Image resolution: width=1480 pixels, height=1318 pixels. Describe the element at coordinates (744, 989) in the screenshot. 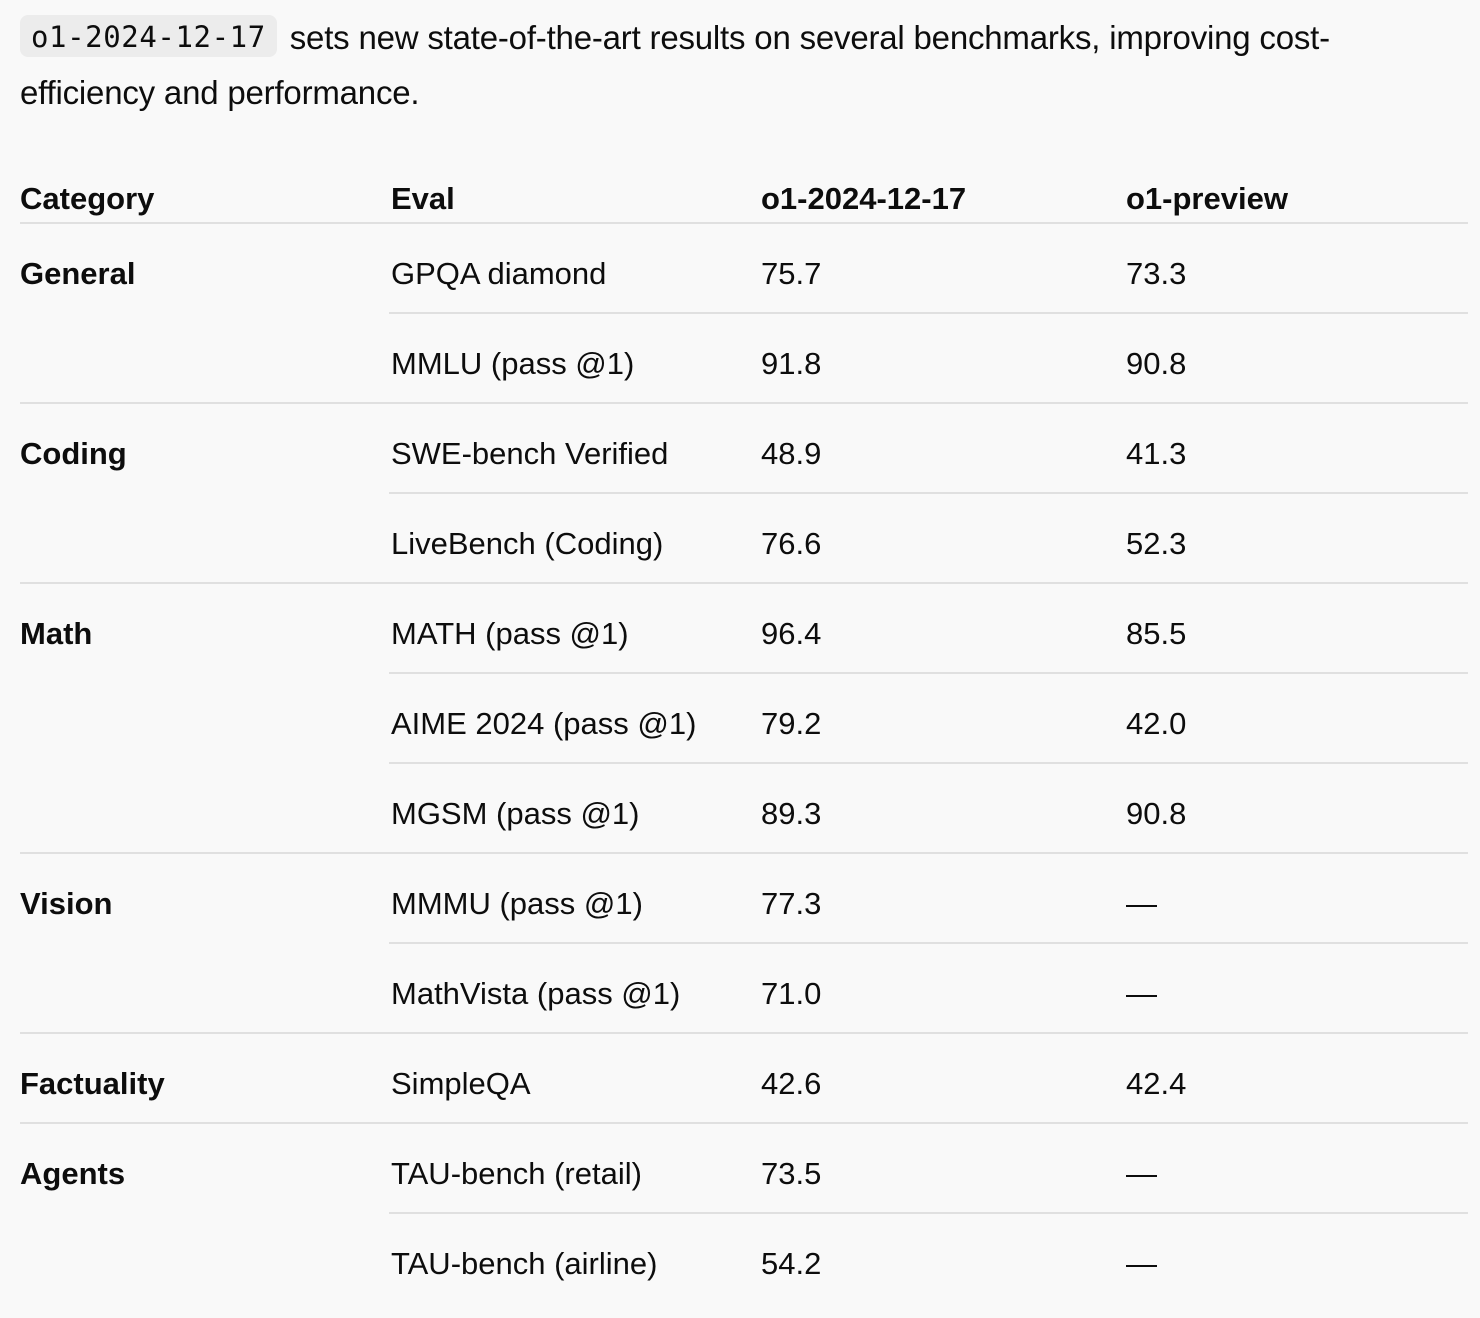

I see `table-row: MathVista (pass @1) 71.0 —` at that location.